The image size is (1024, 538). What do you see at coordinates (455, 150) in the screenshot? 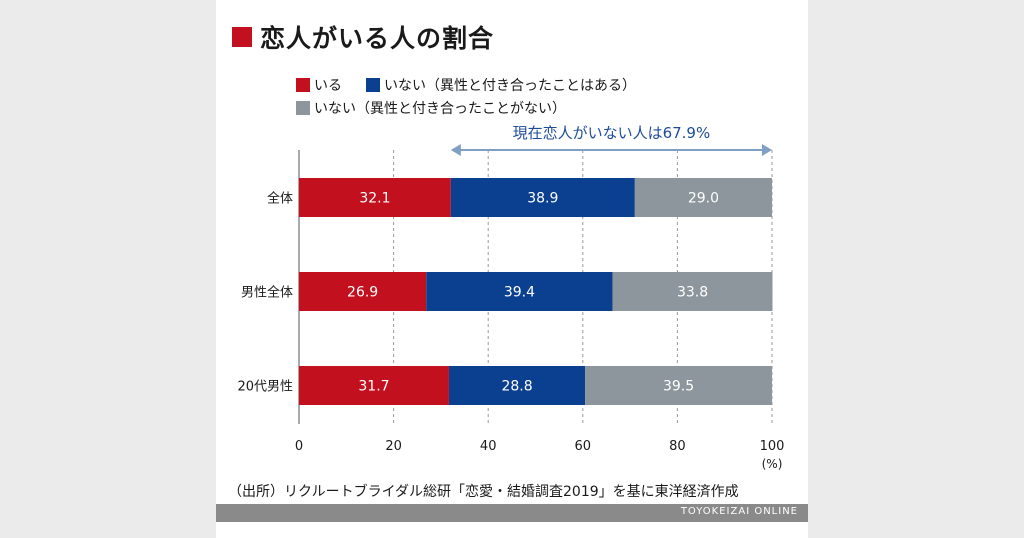
I see `annotation-arrowhead-left` at bounding box center [455, 150].